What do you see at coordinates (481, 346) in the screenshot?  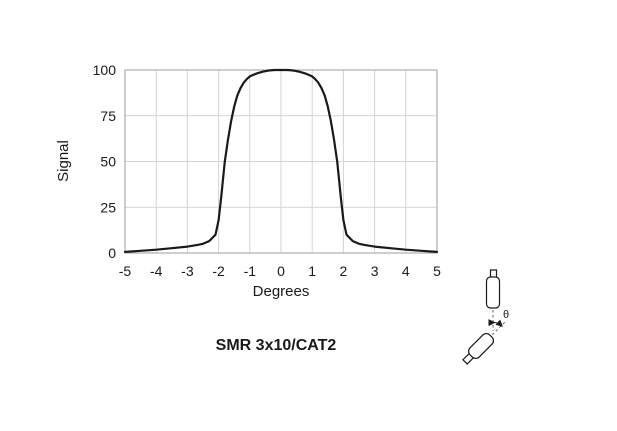 I see `tilted-cylinder-body` at bounding box center [481, 346].